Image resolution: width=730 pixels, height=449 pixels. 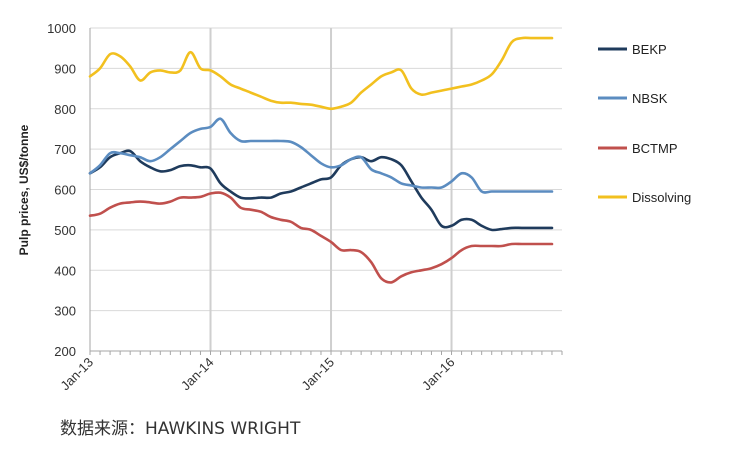 I want to click on series-line-bekp, so click(x=321, y=190).